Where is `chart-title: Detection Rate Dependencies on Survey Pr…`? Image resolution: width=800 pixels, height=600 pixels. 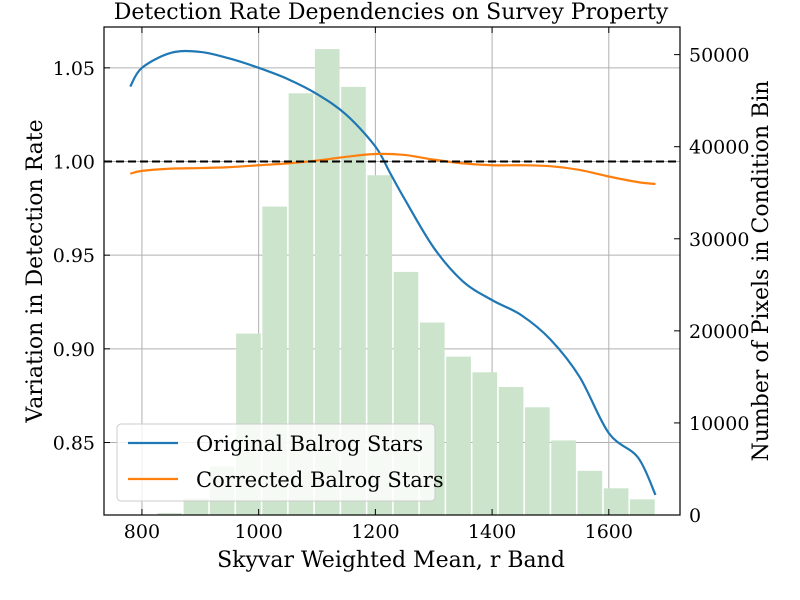
chart-title: Detection Rate Dependencies on Survey Pr… is located at coordinates (391, 12).